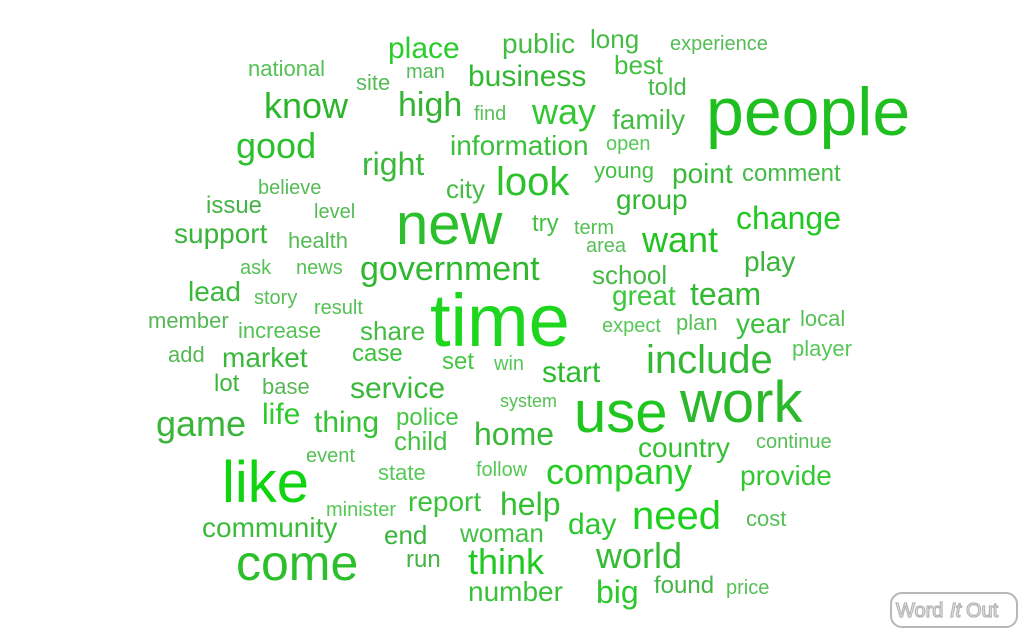 The width and height of the screenshot is (1024, 634). I want to click on word-like: like, so click(266, 482).